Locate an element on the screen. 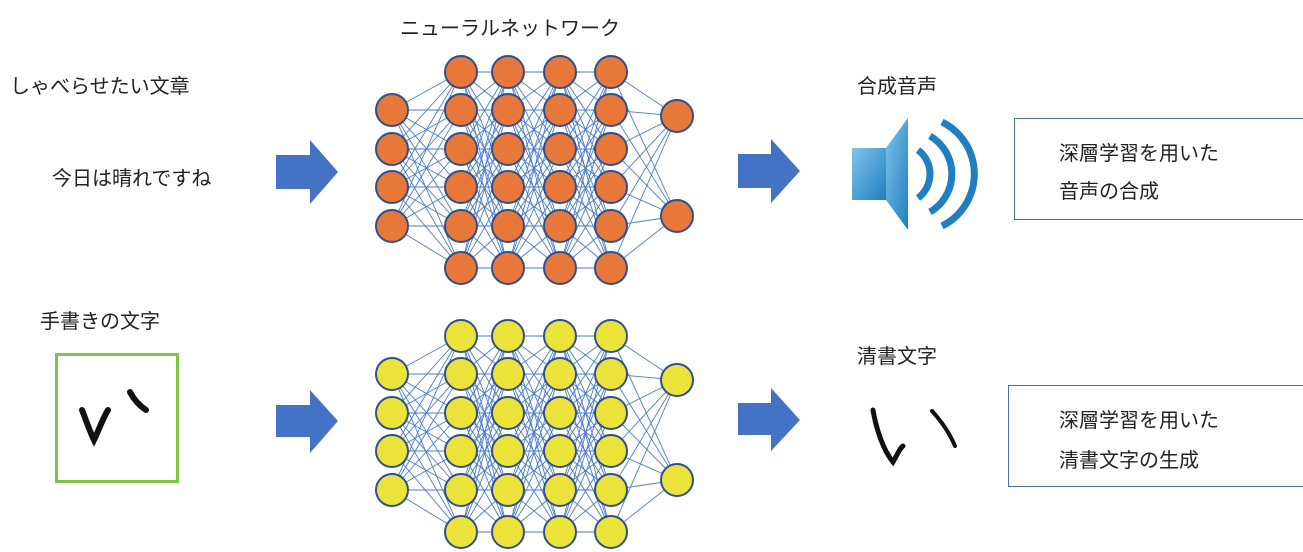 The width and height of the screenshot is (1303, 552). speech-result-line-1: 深層学習を用いた is located at coordinates (1139, 153).